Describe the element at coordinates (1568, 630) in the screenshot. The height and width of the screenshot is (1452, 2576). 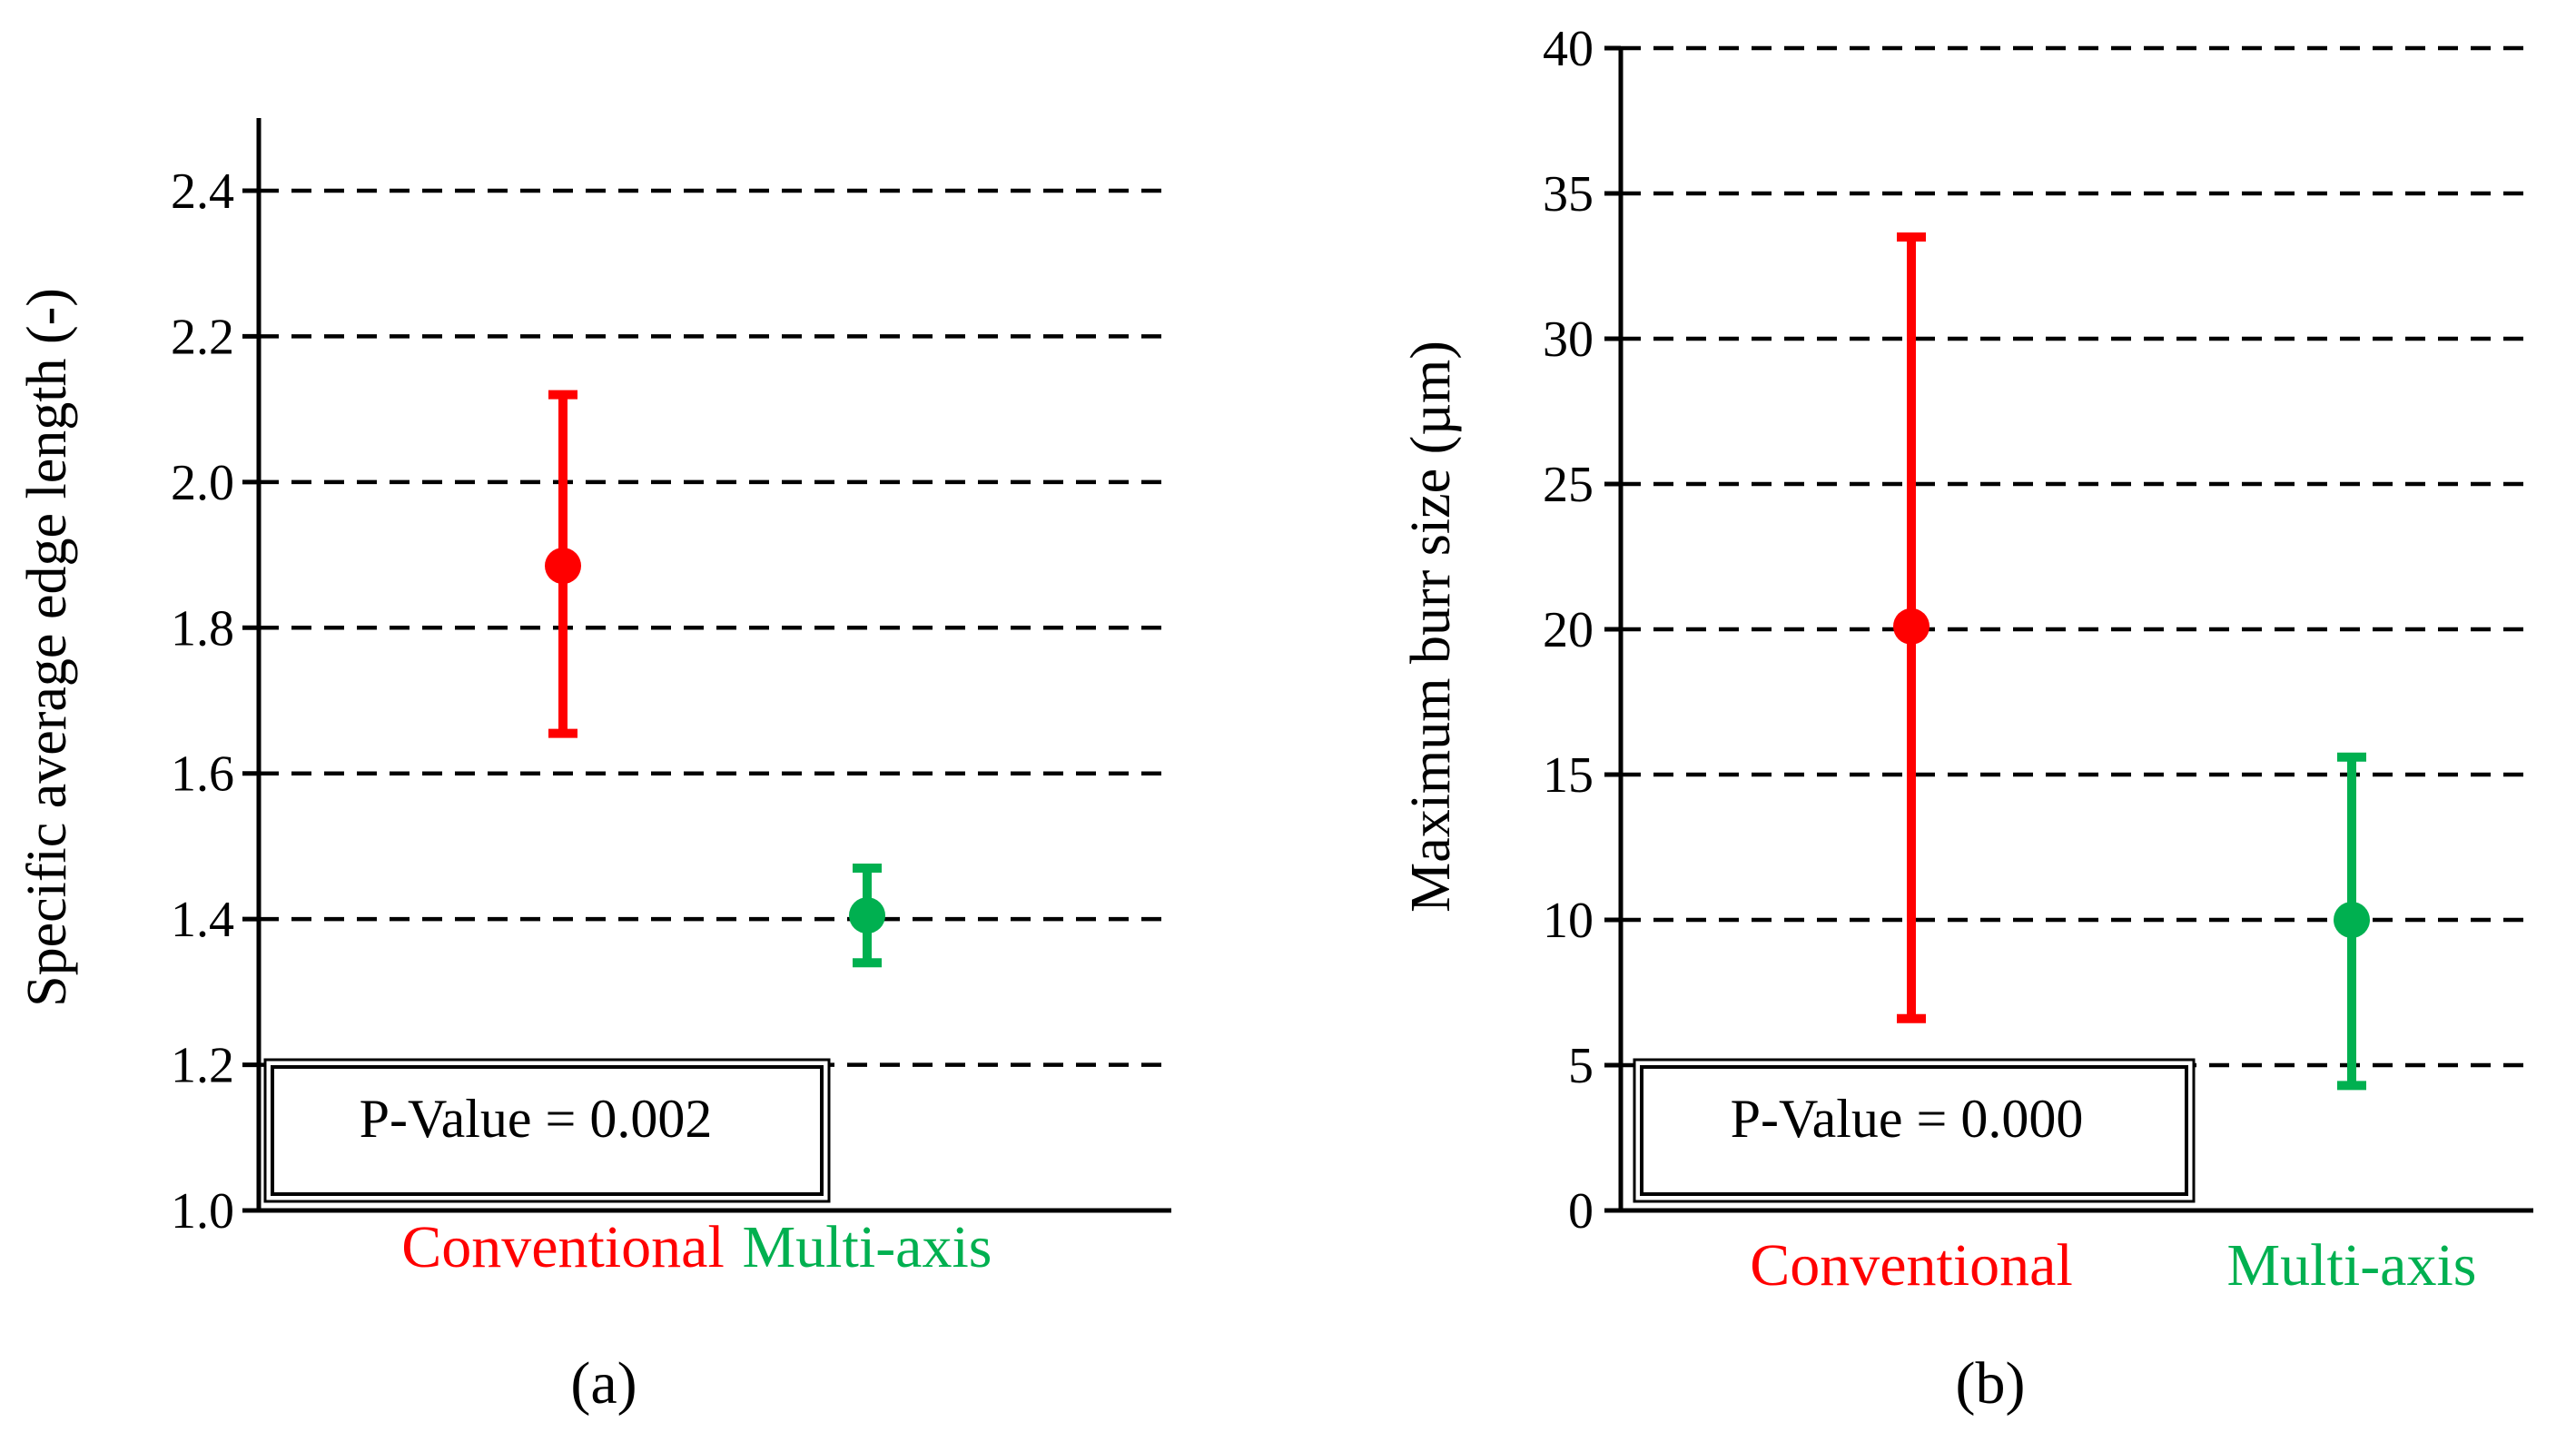
I see `y-tick-label: 20` at that location.